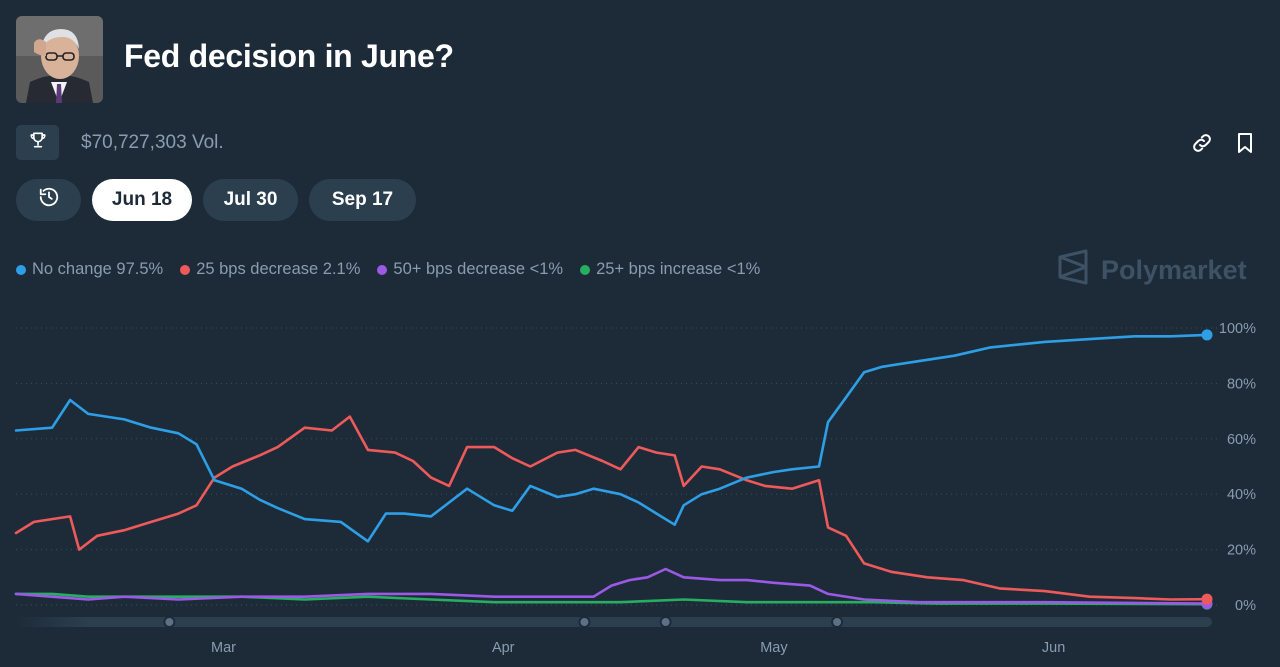 Image resolution: width=1280 pixels, height=667 pixels. I want to click on history-icon, so click(49, 200).